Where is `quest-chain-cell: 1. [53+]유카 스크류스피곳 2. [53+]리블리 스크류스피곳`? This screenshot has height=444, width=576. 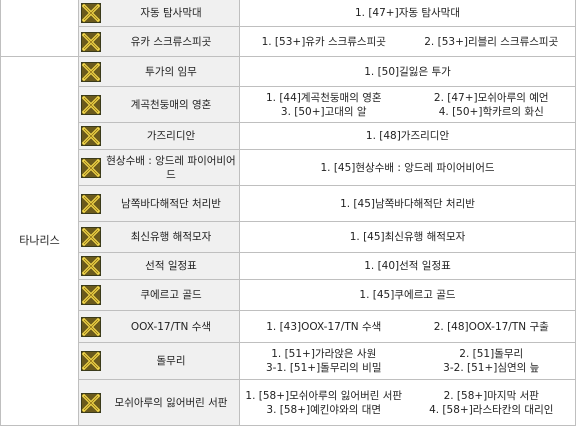 quest-chain-cell: 1. [53+]유카 스크류스피곳 2. [53+]리블리 스크류스피곳 is located at coordinates (407, 41).